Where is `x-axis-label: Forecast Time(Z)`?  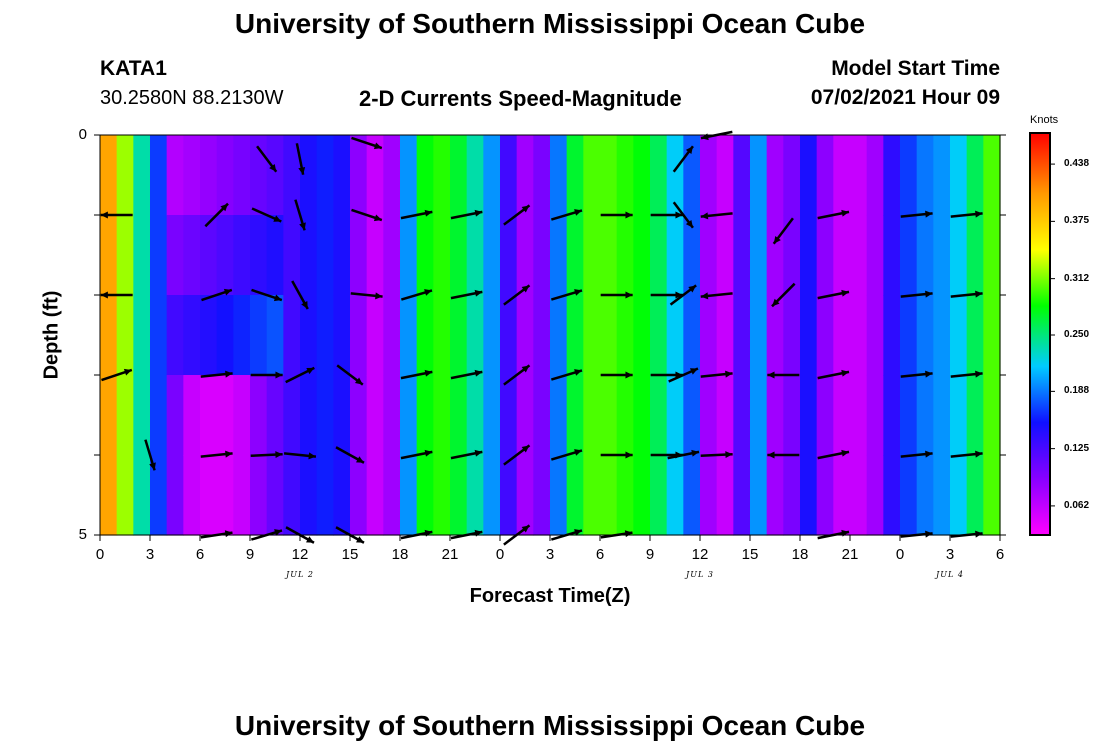 x-axis-label: Forecast Time(Z) is located at coordinates (550, 596).